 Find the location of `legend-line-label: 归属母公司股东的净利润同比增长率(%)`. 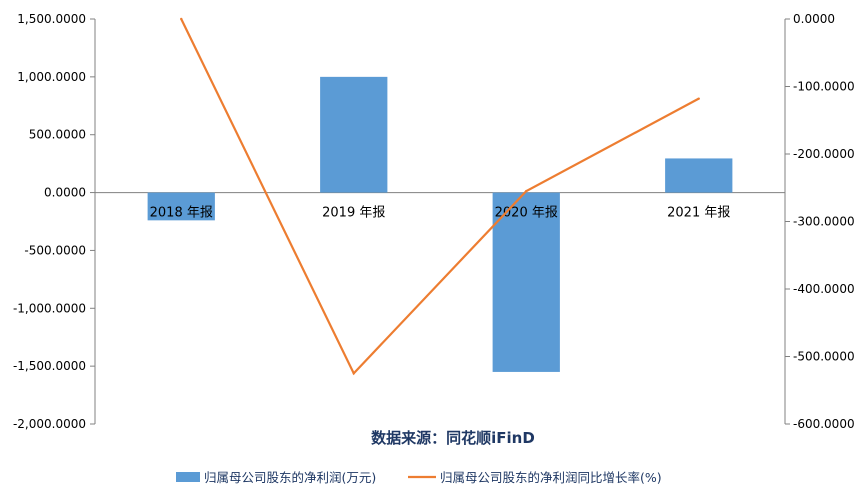

legend-line-label: 归属母公司股东的净利润同比增长率(%) is located at coordinates (551, 477).